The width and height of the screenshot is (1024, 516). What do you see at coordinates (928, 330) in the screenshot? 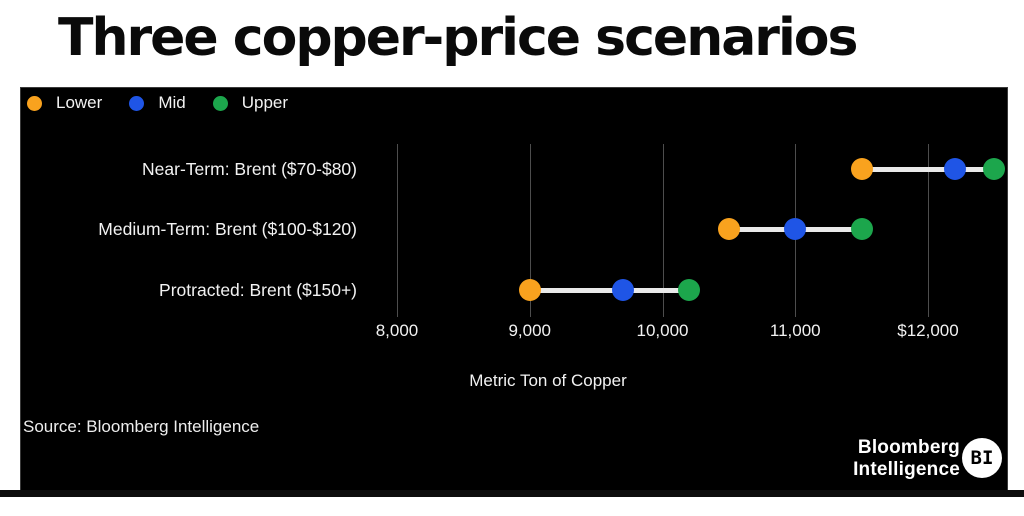
I see `x-tick-label: $12,000` at bounding box center [928, 330].